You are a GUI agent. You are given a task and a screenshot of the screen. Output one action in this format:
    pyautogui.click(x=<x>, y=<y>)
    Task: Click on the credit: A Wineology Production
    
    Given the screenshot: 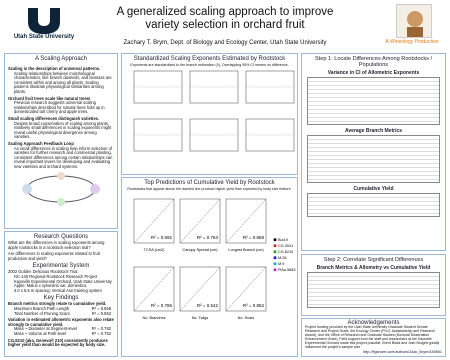 What is the action you would take?
    pyautogui.click(x=412, y=42)
    